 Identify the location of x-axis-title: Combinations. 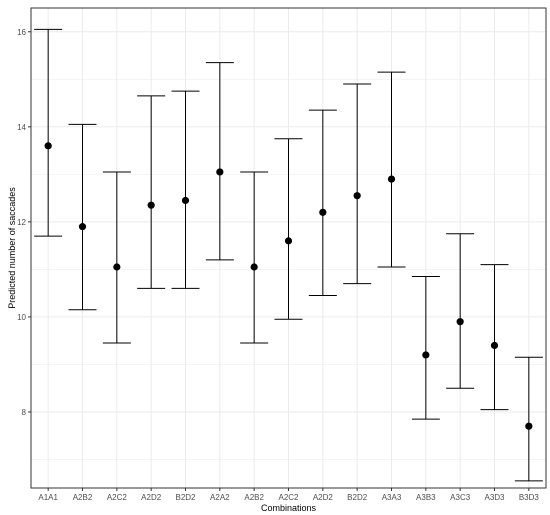
(289, 508).